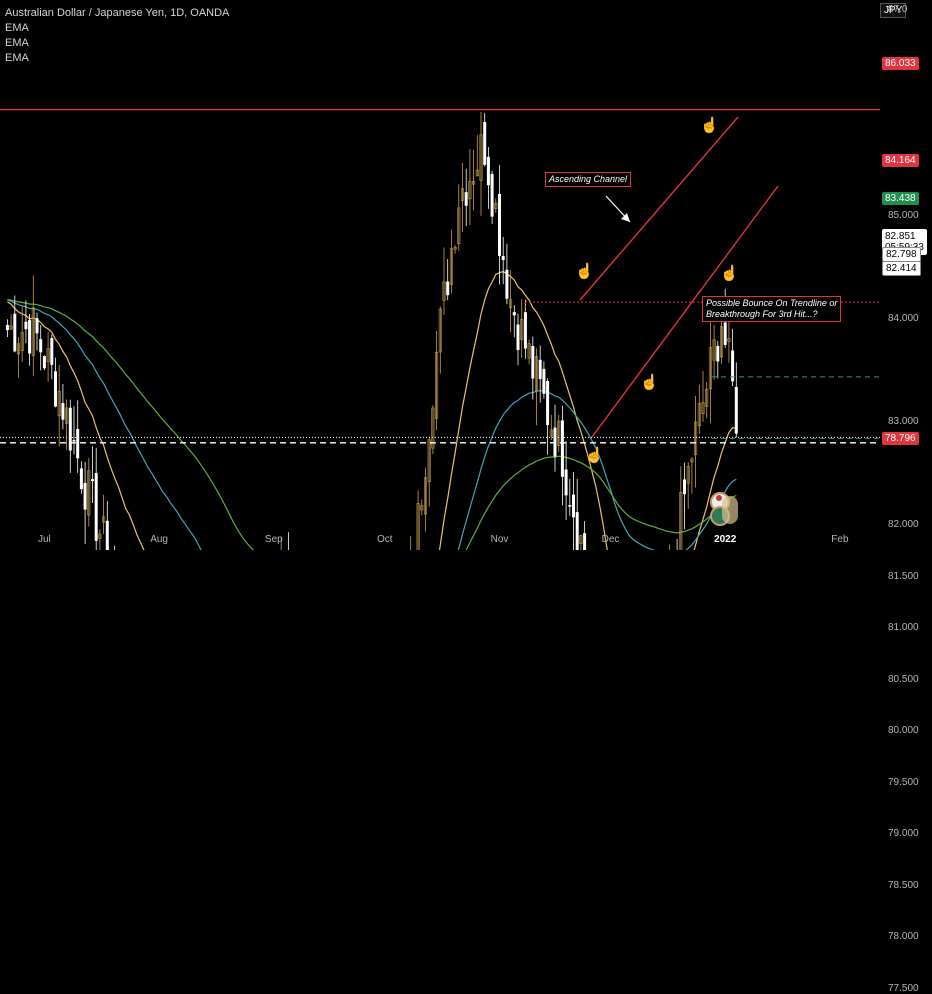 Image resolution: width=932 pixels, height=994 pixels. What do you see at coordinates (903, 421) in the screenshot?
I see `y-tick-label: 83.000` at bounding box center [903, 421].